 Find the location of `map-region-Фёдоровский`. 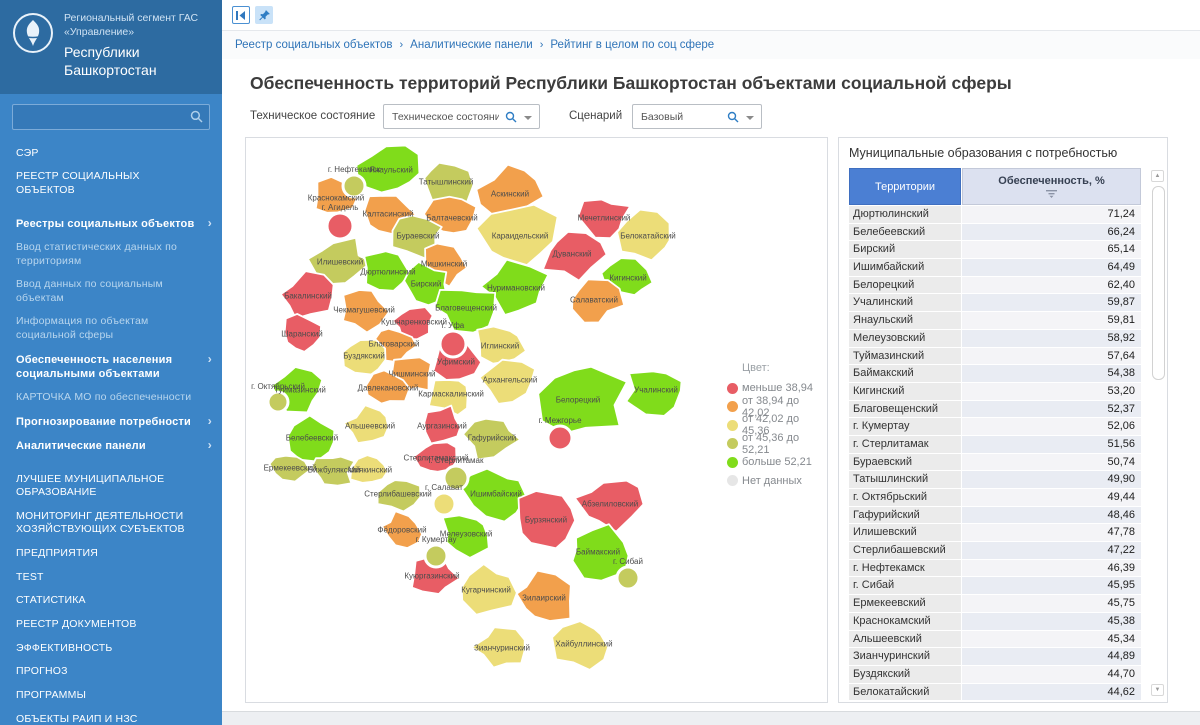

map-region-Фёдоровский is located at coordinates (402, 529).